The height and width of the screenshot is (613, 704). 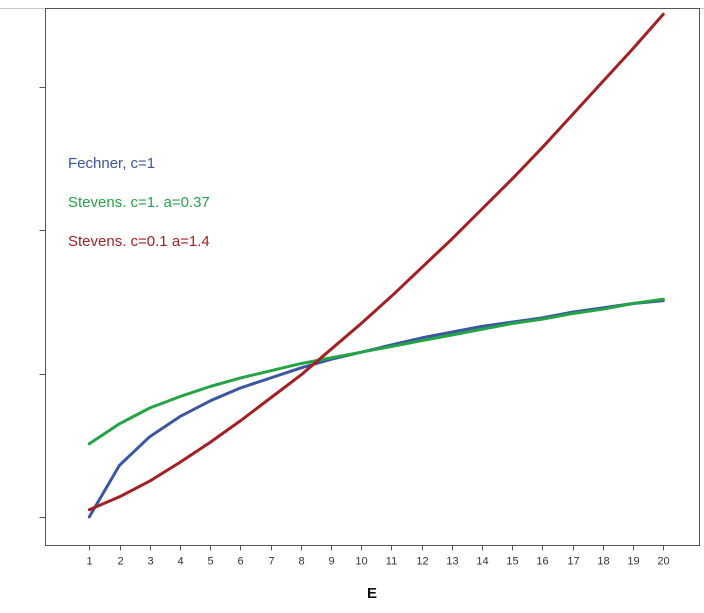 I want to click on x-tick-label-16: 17, so click(x=573, y=562).